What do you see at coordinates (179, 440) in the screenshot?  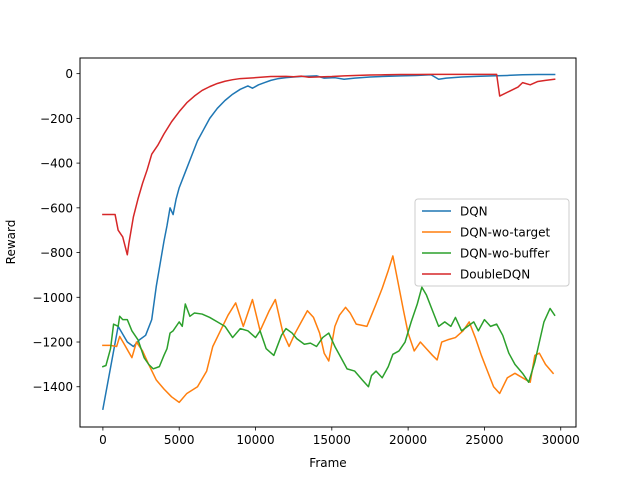 I see `x-tick-label: 5000` at bounding box center [179, 440].